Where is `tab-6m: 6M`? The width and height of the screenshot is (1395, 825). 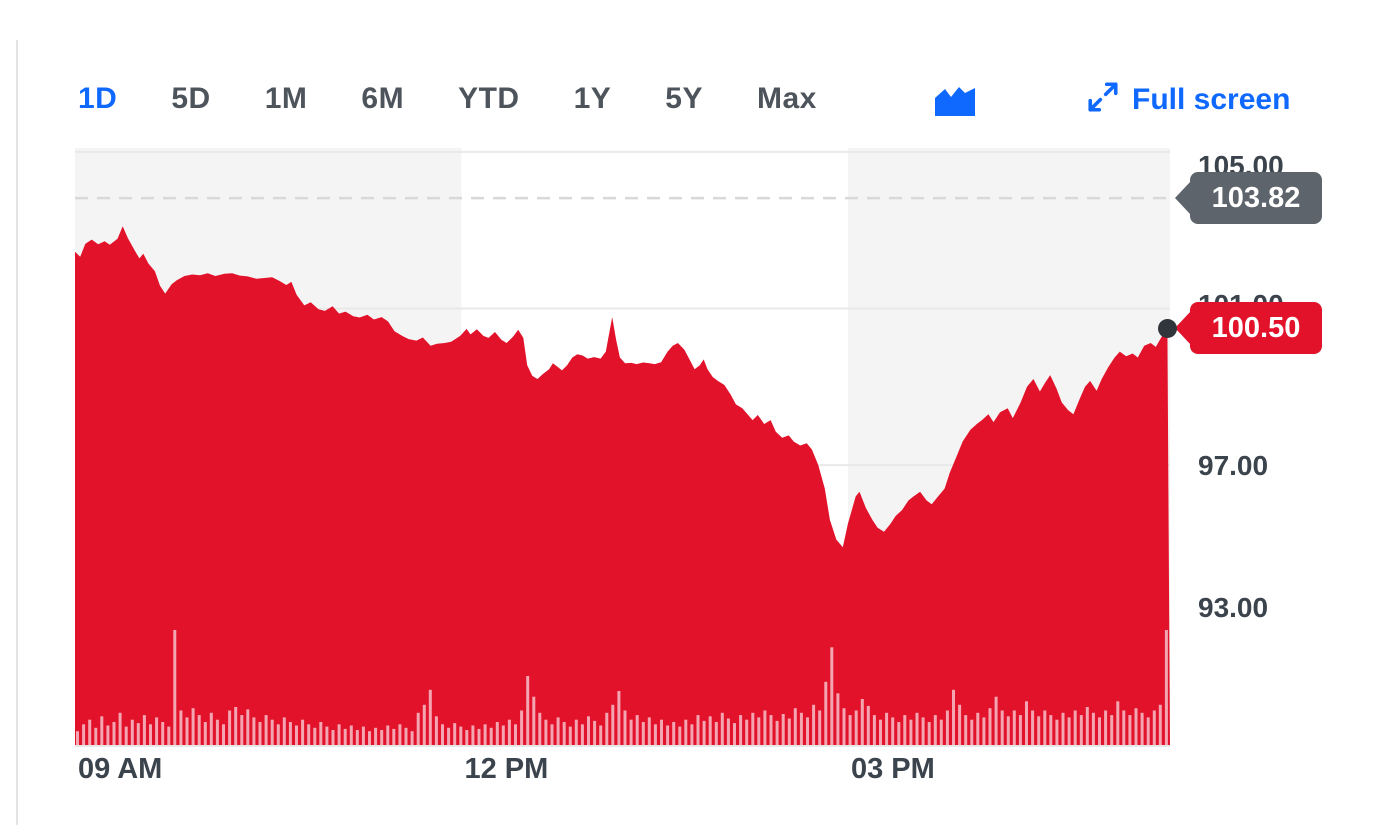
tab-6m: 6M is located at coordinates (383, 98).